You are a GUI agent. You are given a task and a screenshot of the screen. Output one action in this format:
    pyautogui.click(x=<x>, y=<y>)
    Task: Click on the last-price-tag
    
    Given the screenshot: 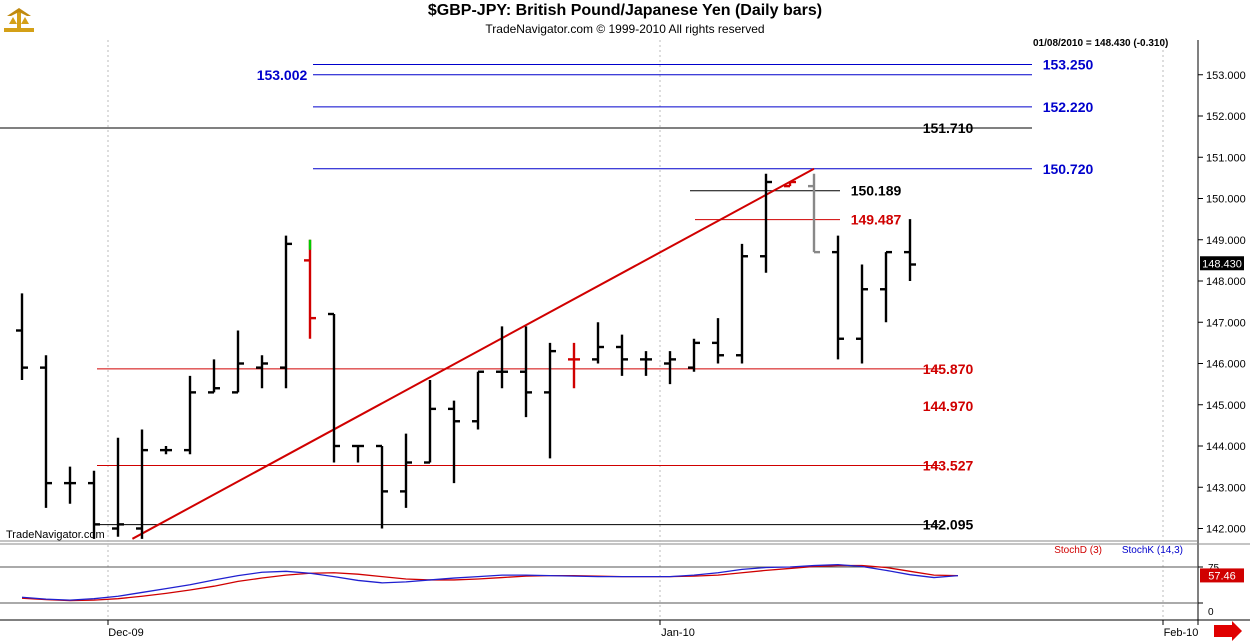 What is the action you would take?
    pyautogui.click(x=1222, y=263)
    